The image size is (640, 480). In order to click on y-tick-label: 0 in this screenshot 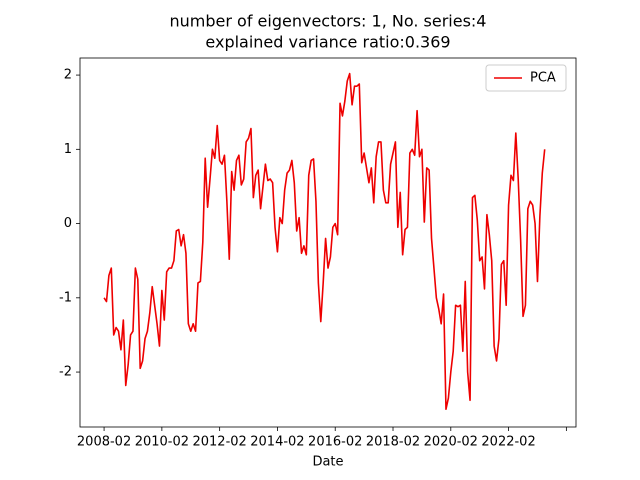, I will do `click(68, 223)`.